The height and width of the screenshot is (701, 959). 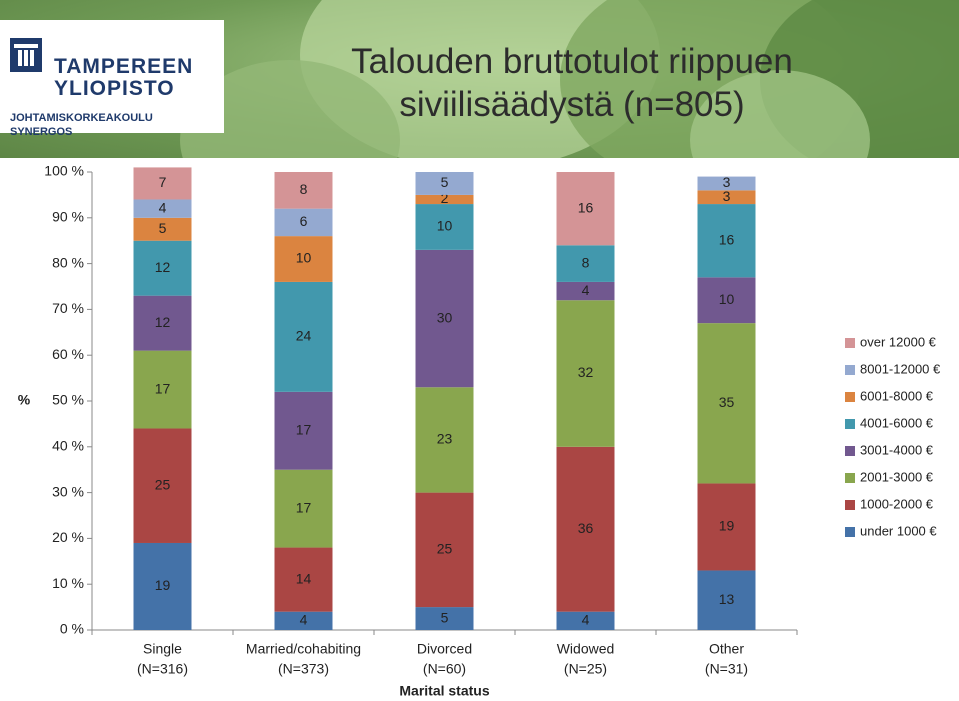 What do you see at coordinates (900, 368) in the screenshot?
I see `legend-label: 8001-12000 €` at bounding box center [900, 368].